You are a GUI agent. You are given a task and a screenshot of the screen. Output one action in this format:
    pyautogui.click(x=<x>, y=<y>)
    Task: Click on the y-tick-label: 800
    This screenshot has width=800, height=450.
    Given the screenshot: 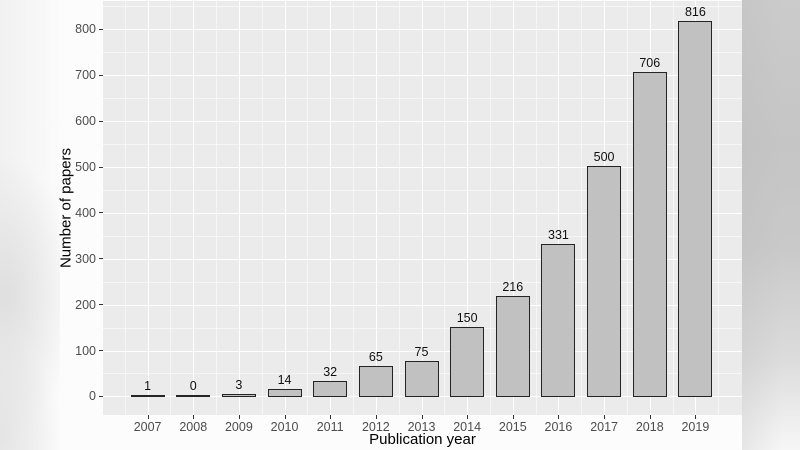 What is the action you would take?
    pyautogui.click(x=85, y=29)
    